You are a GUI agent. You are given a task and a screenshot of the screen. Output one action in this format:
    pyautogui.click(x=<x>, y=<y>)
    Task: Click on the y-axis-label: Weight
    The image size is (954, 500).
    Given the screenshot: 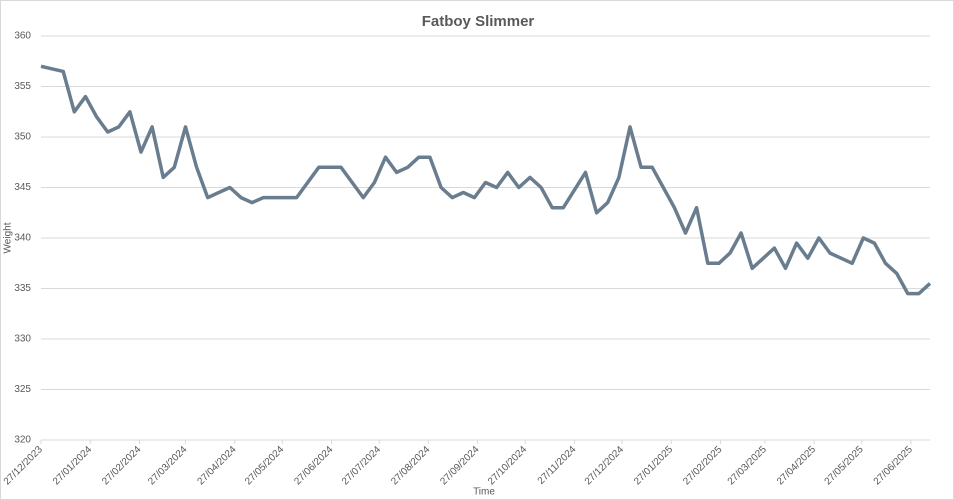 What is the action you would take?
    pyautogui.click(x=8, y=237)
    